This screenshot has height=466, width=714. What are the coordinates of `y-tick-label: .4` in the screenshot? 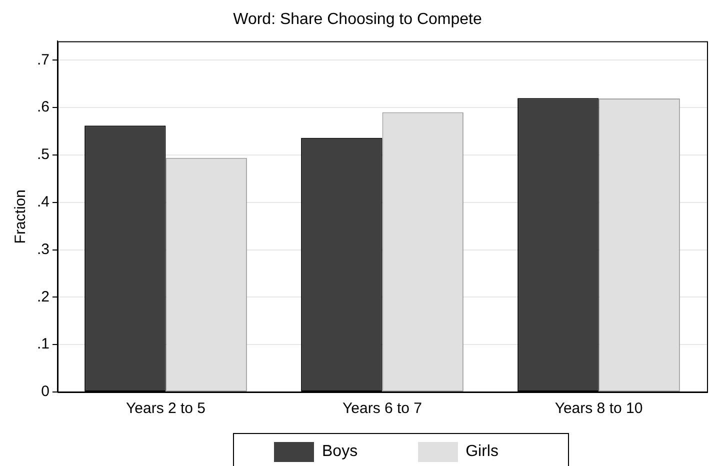 It's located at (43, 202).